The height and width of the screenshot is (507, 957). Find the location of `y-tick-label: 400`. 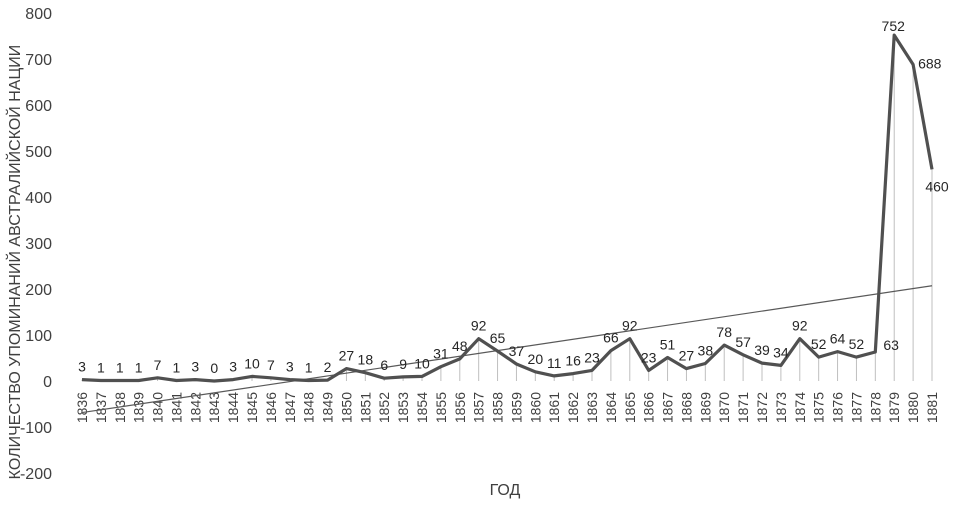

y-tick-label: 400 is located at coordinates (38, 198).